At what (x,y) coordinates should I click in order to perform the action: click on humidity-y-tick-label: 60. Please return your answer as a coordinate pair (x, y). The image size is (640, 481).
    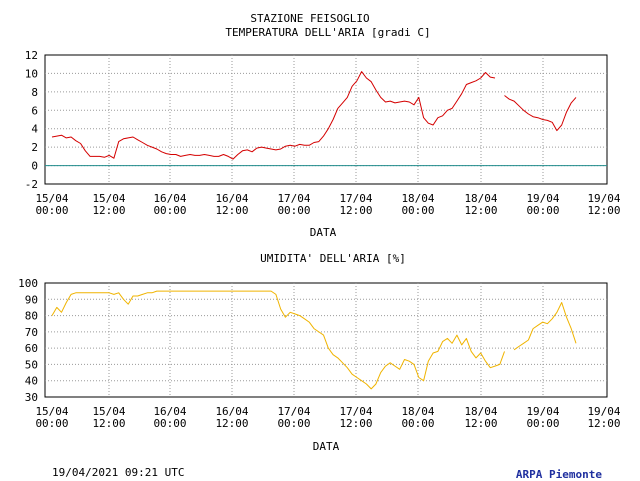
    Looking at the image, I should click on (31, 348).